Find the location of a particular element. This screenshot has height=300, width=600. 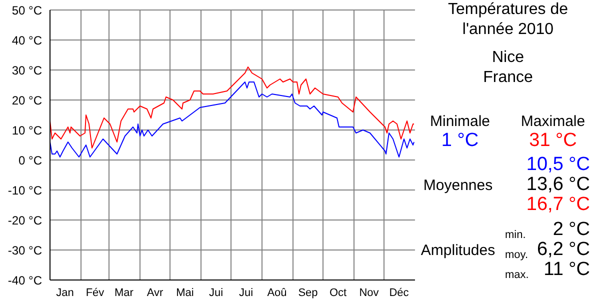

text: 11 °C is located at coordinates (567, 270).